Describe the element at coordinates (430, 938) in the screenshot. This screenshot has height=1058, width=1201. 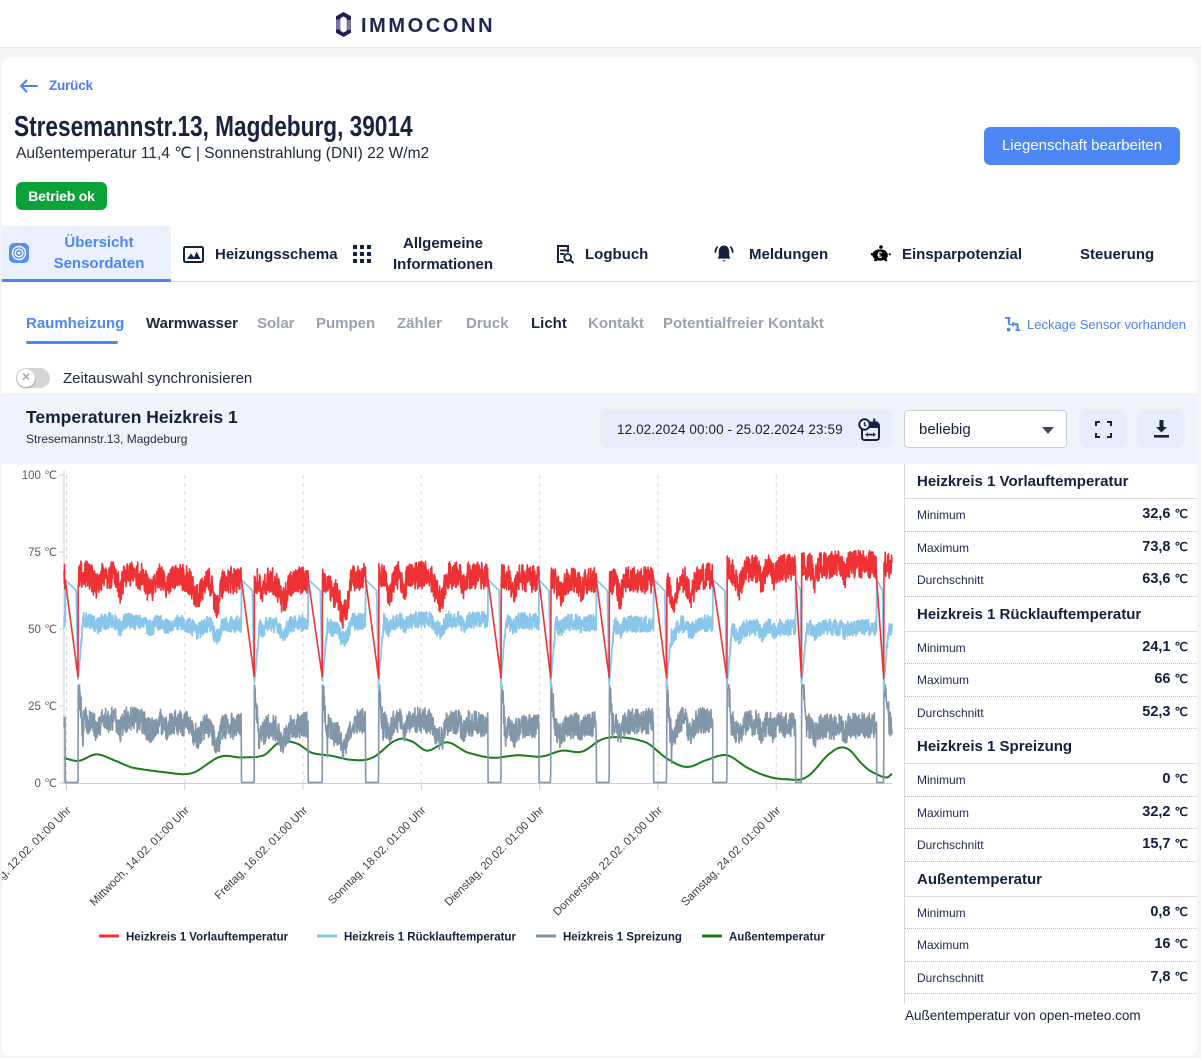
I see `svg-text: Heizkreis 1 Rücklauftemperatur` at that location.